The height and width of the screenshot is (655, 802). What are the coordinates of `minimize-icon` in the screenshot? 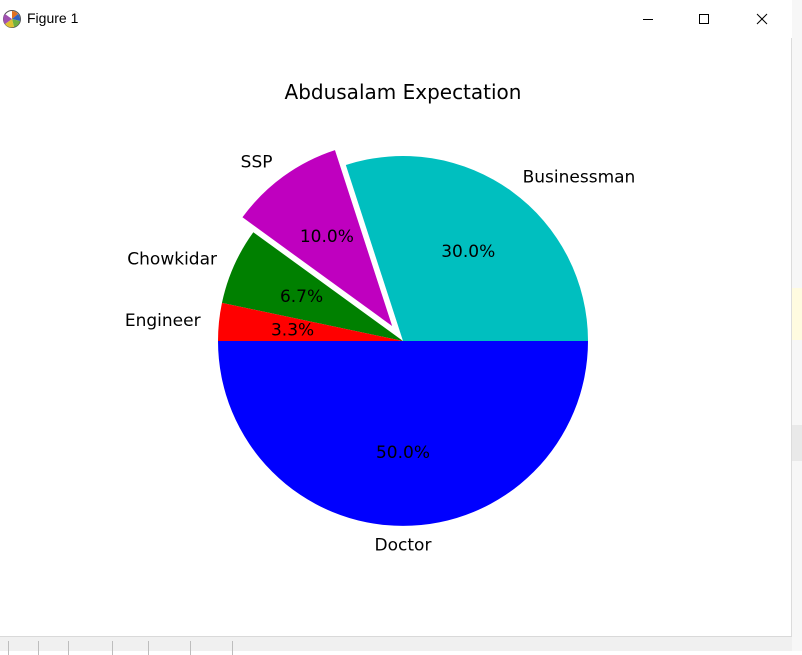 It's located at (648, 19).